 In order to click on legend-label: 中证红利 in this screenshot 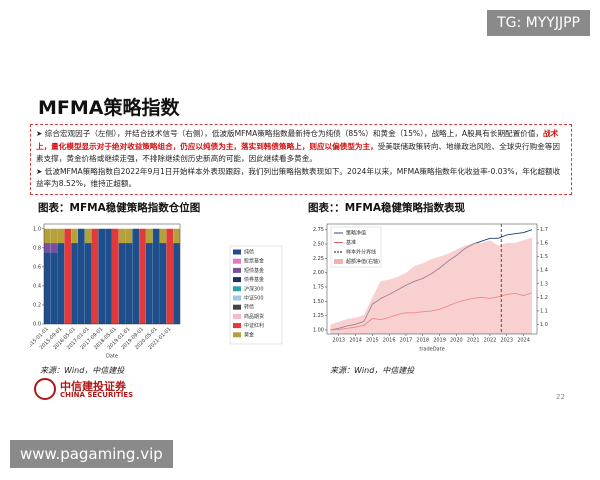, I will do `click(254, 325)`.